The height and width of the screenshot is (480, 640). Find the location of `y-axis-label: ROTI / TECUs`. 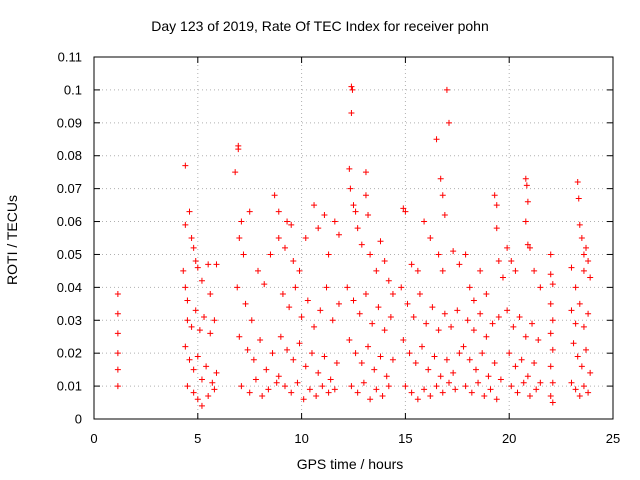

y-axis-label: ROTI / TECUs is located at coordinates (12, 240).